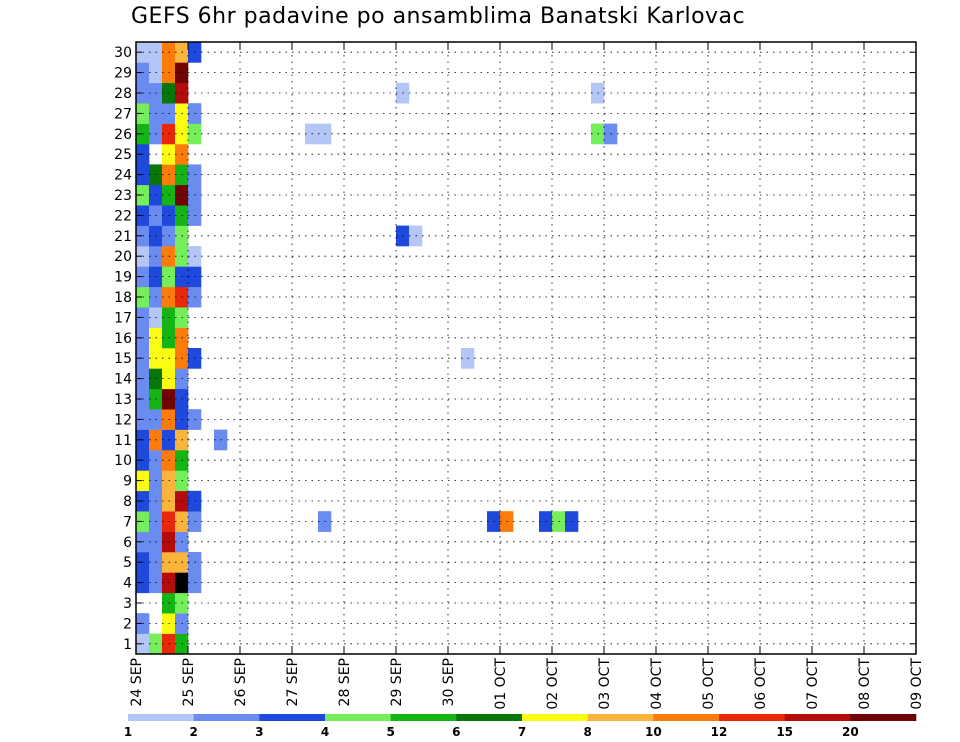 The height and width of the screenshot is (742, 960). What do you see at coordinates (390, 732) in the screenshot?
I see `colorbar-label: 5` at bounding box center [390, 732].